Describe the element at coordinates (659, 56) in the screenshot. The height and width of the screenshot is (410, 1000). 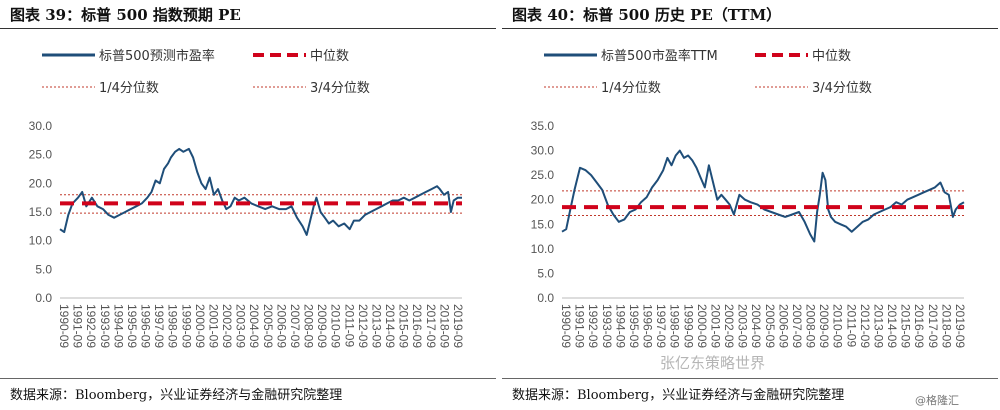
I see `legend-series-label: 标普500市盈率TTM` at that location.